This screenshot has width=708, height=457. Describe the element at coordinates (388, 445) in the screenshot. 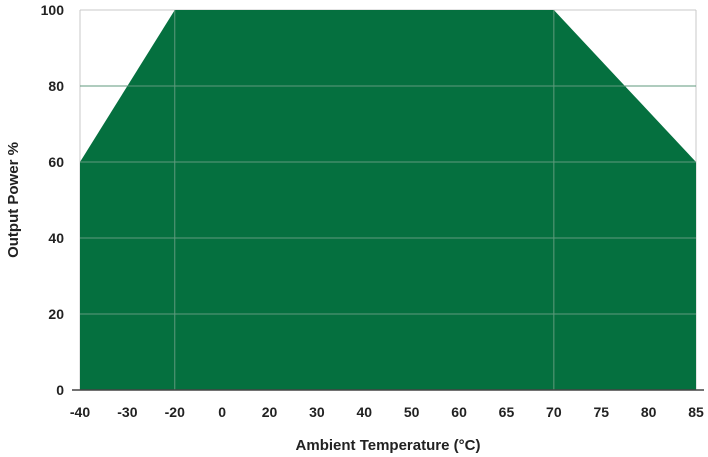

I see `x-axis-title: Ambient Temperature (°C)` at that location.